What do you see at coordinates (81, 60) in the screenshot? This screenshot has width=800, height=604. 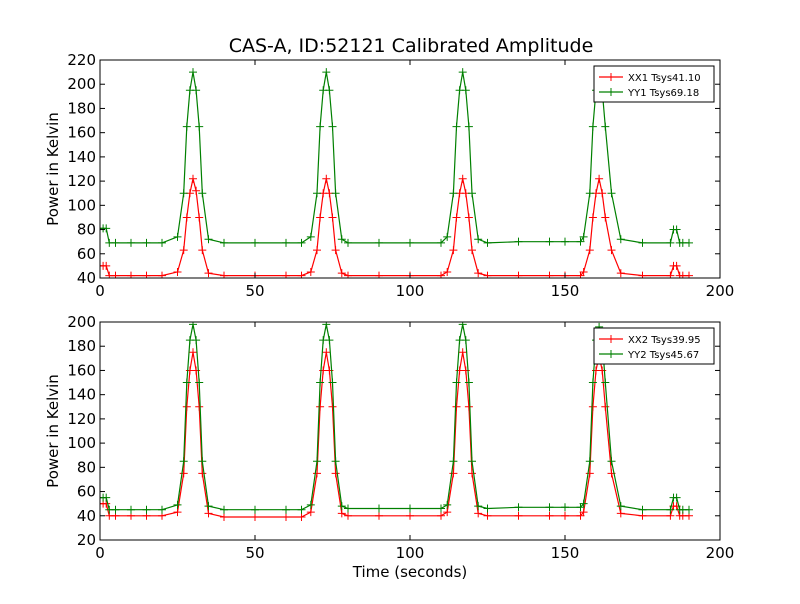 I see `y-tick-label: 220` at bounding box center [81, 60].